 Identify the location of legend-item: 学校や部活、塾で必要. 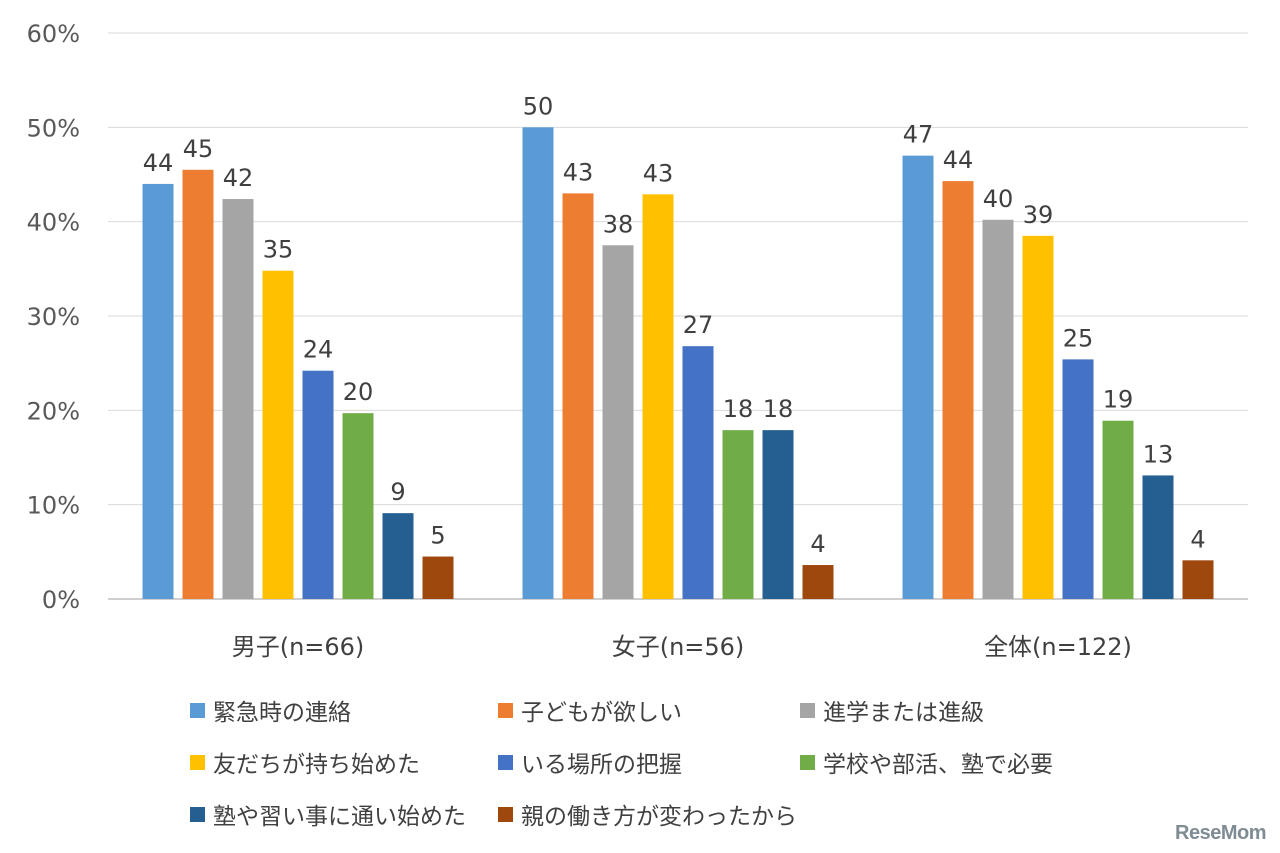
(926, 762).